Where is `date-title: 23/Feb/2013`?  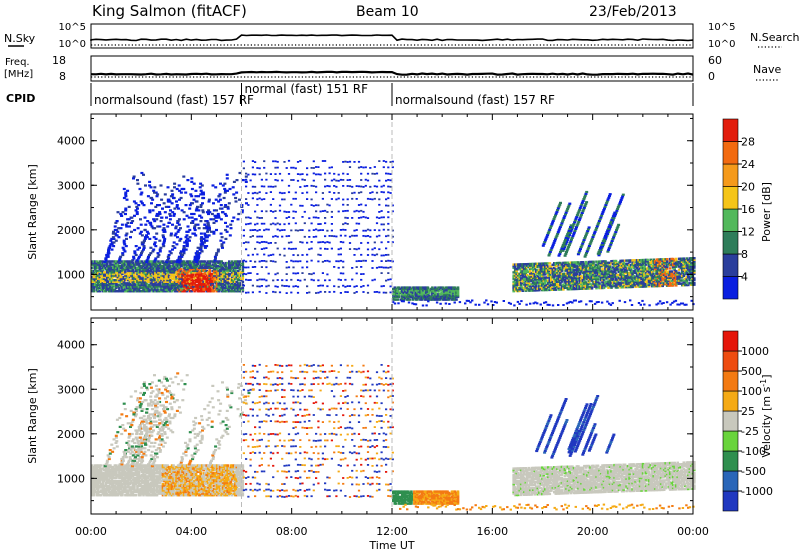 date-title: 23/Feb/2013 is located at coordinates (633, 12).